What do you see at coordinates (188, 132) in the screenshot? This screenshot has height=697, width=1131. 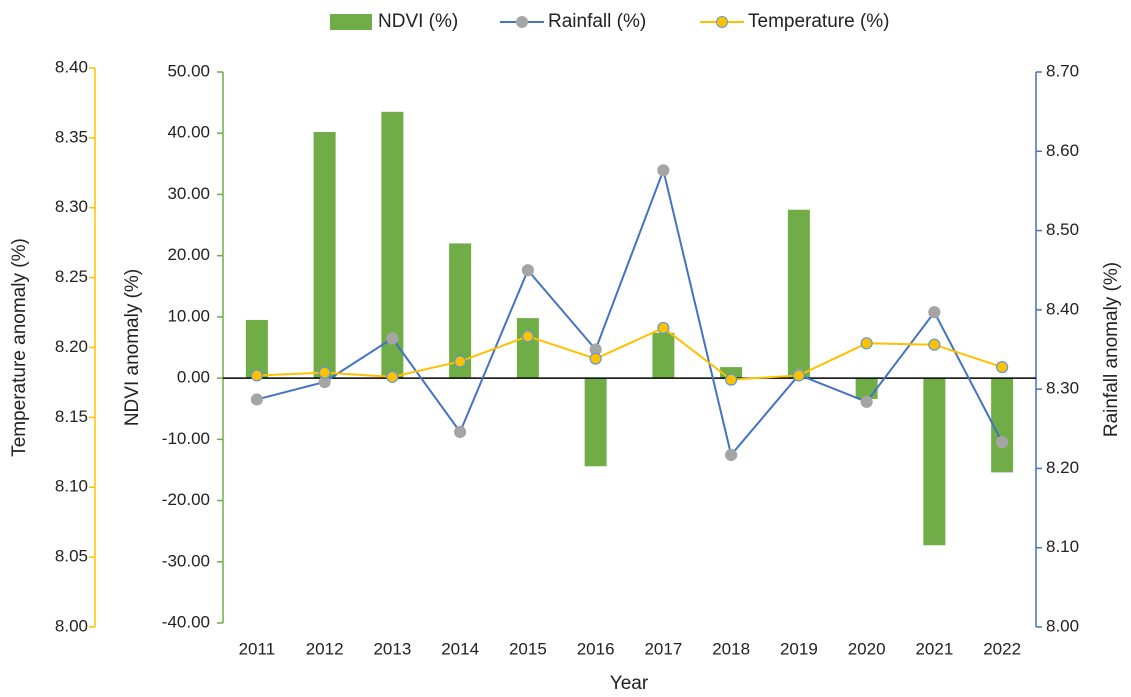 I see `tick-label: 40.00` at bounding box center [188, 132].